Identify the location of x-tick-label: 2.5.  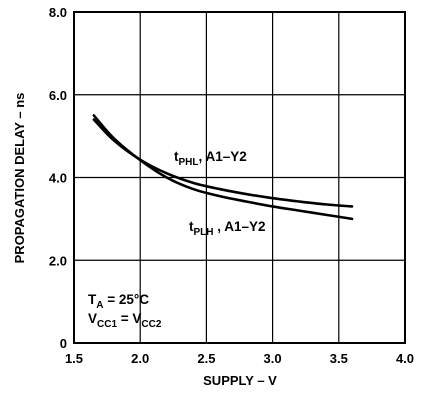
(206, 358).